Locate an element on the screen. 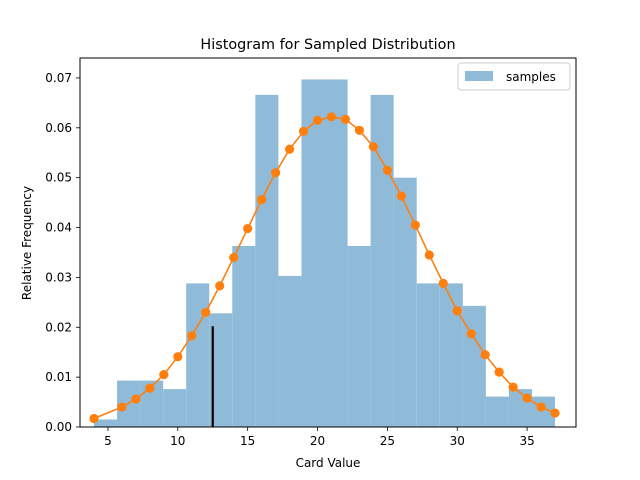  y-tick-label: 0.03 is located at coordinates (58, 277).